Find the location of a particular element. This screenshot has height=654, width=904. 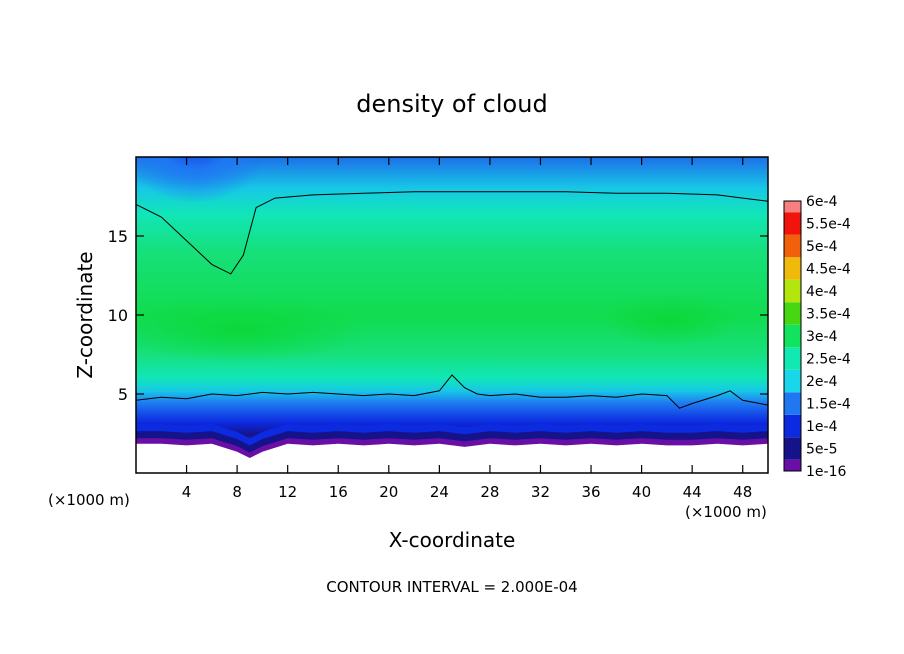

cloud-free-region is located at coordinates (452, 458).